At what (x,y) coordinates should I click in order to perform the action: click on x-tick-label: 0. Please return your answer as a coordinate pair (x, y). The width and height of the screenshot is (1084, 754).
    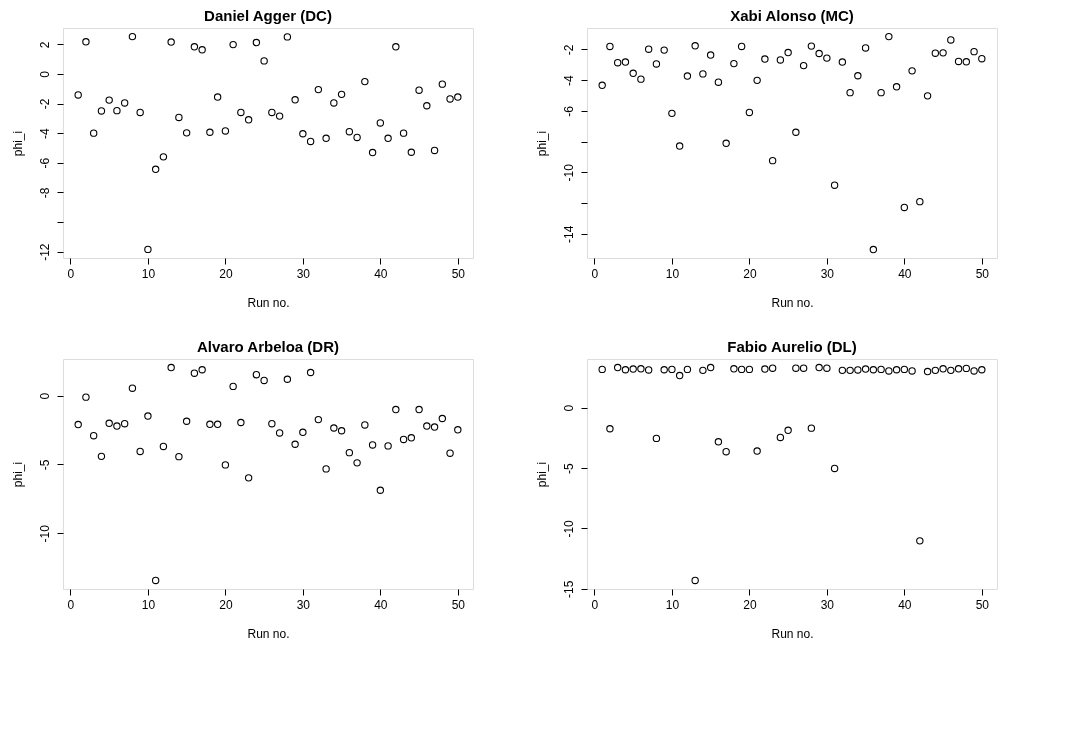
    Looking at the image, I should click on (71, 604).